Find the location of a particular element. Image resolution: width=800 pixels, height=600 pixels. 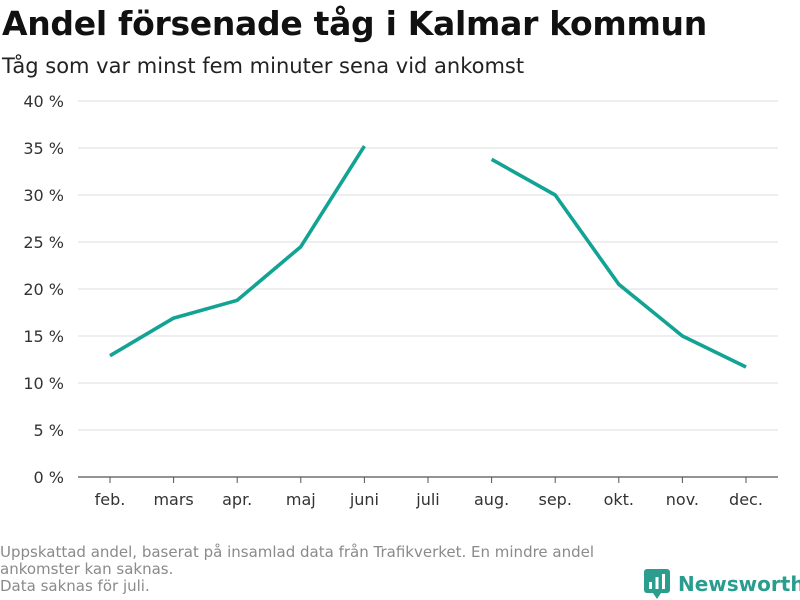

y-tick-label: 20 % is located at coordinates (43, 289).